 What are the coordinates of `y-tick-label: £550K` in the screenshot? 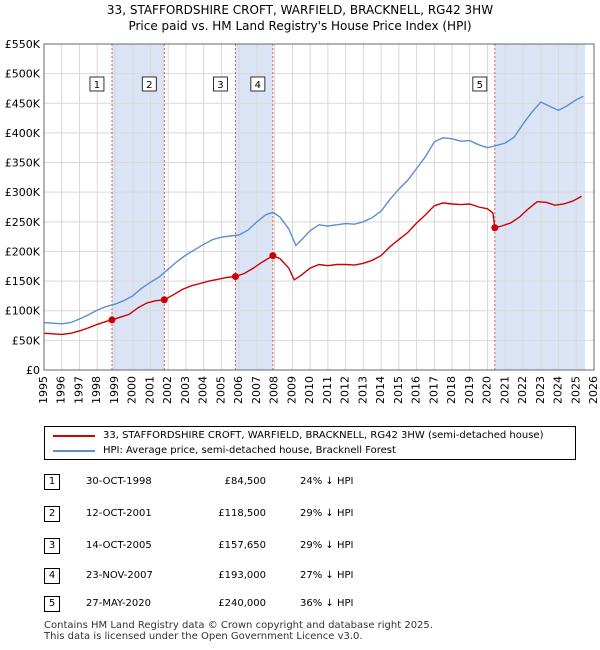 It's located at (23, 44).